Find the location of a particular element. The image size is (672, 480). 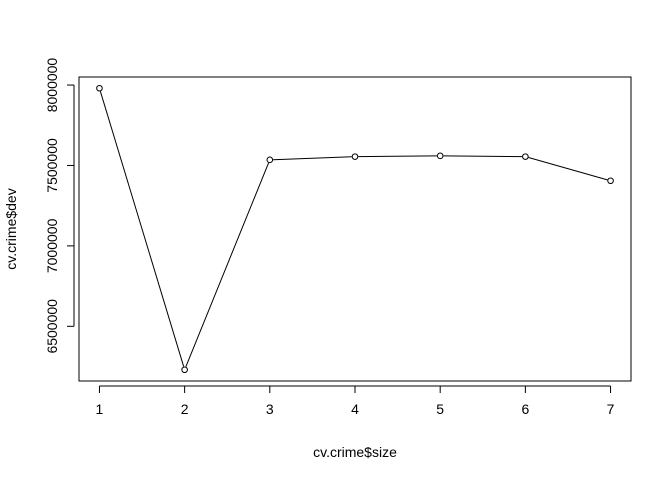

y-tick-label: 7500000 is located at coordinates (52, 165).